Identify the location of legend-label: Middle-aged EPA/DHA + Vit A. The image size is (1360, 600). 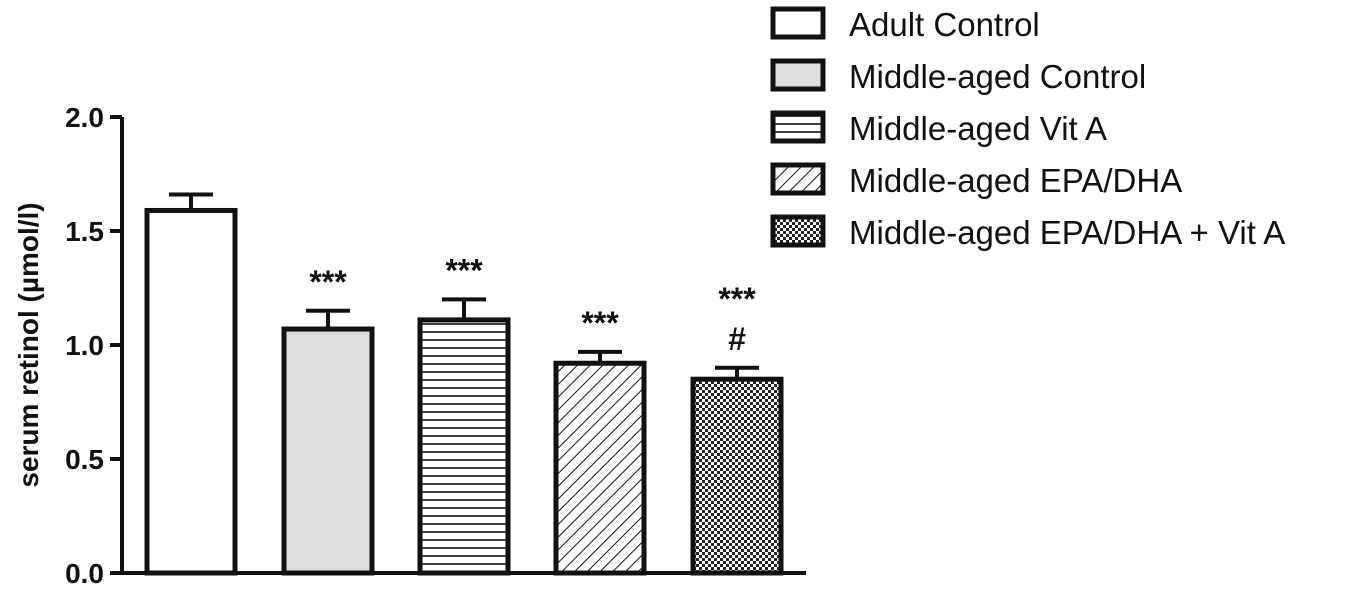
(1067, 232).